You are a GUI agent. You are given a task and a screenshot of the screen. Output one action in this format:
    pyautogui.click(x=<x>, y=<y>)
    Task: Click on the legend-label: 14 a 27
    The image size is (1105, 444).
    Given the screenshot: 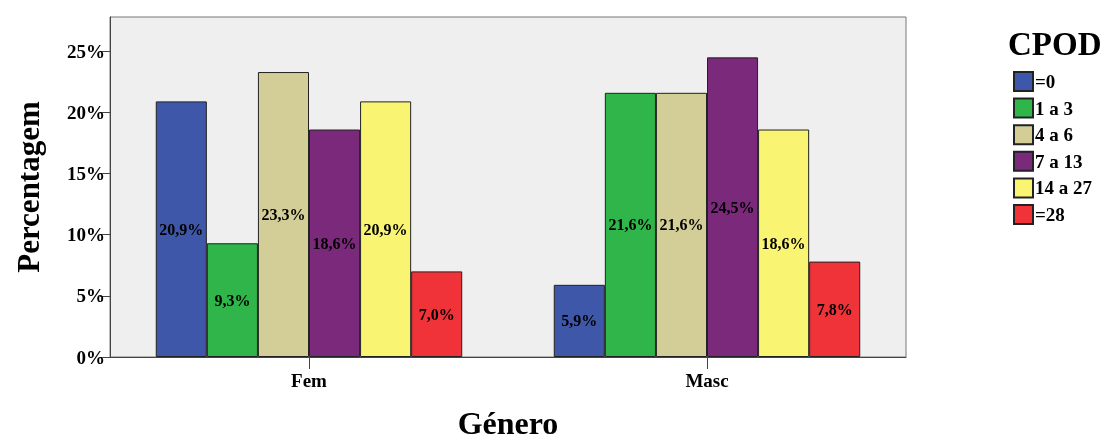 What is the action you would take?
    pyautogui.click(x=1064, y=188)
    